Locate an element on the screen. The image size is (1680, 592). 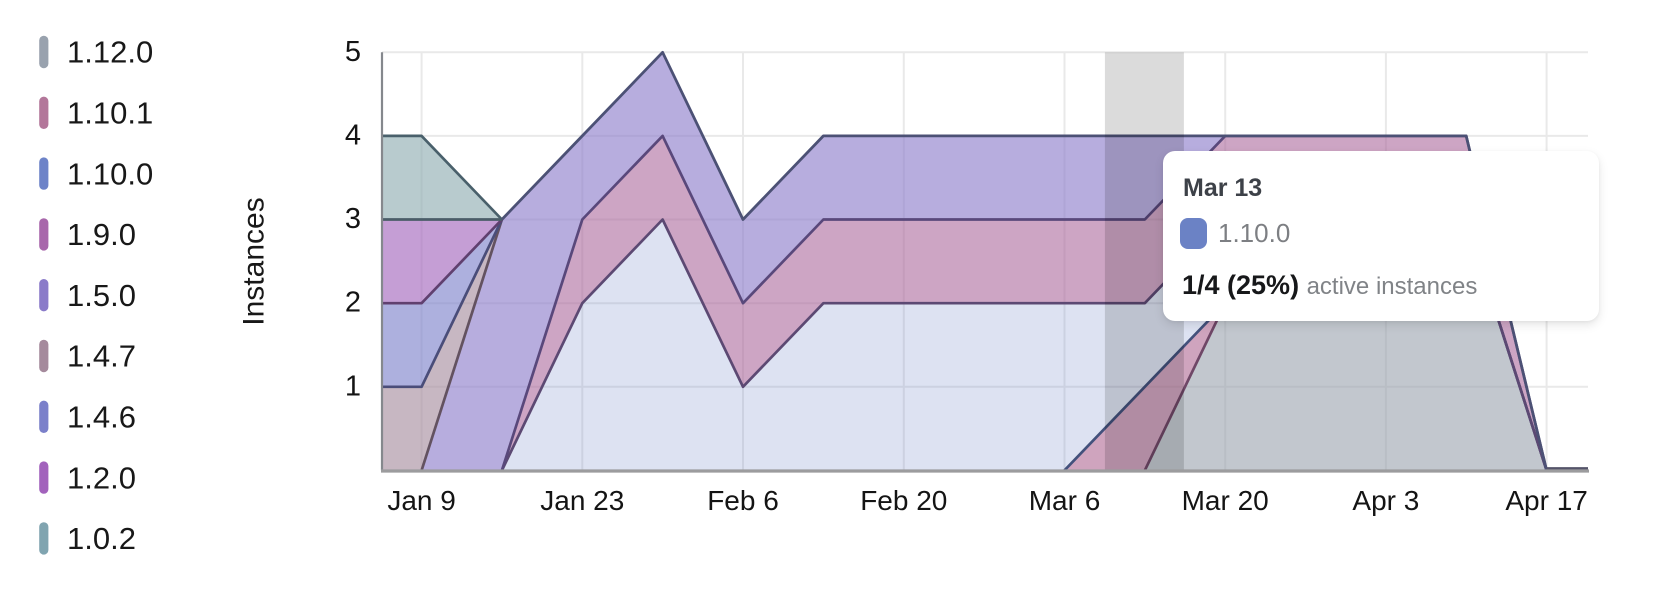
svg-text: Apr 3 is located at coordinates (1385, 500).